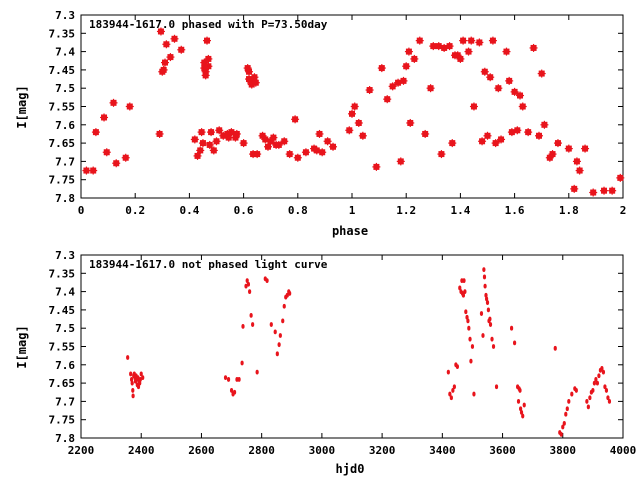  What do you see at coordinates (65, 88) in the screenshot?
I see `y-tick-label: 7.5` at bounding box center [65, 88].